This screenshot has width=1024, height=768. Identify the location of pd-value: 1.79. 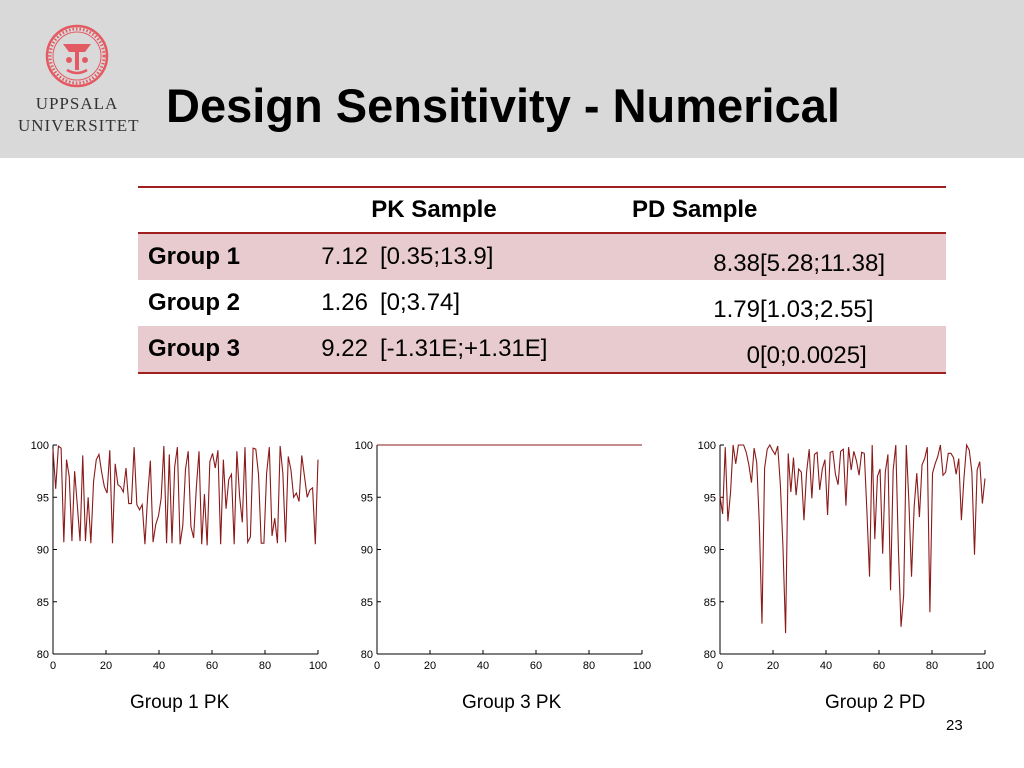
(736, 309).